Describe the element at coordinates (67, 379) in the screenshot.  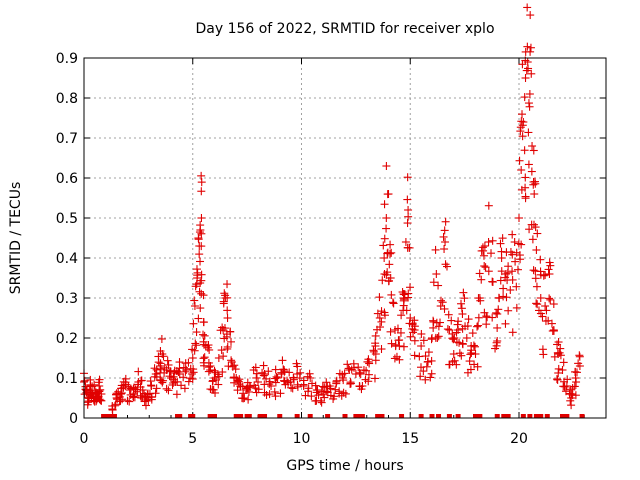
I see `y-tick-label: 0.1` at that location.